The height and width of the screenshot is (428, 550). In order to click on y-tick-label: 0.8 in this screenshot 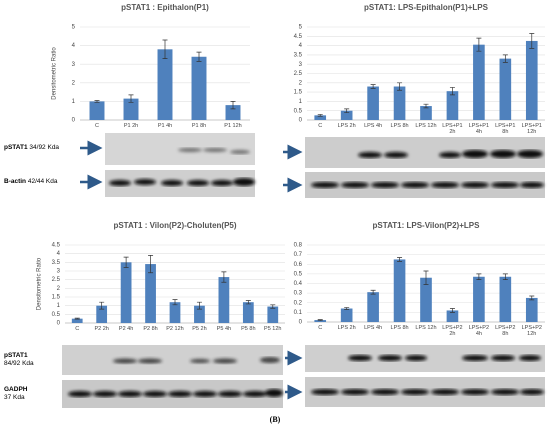, I will do `click(298, 246)`.